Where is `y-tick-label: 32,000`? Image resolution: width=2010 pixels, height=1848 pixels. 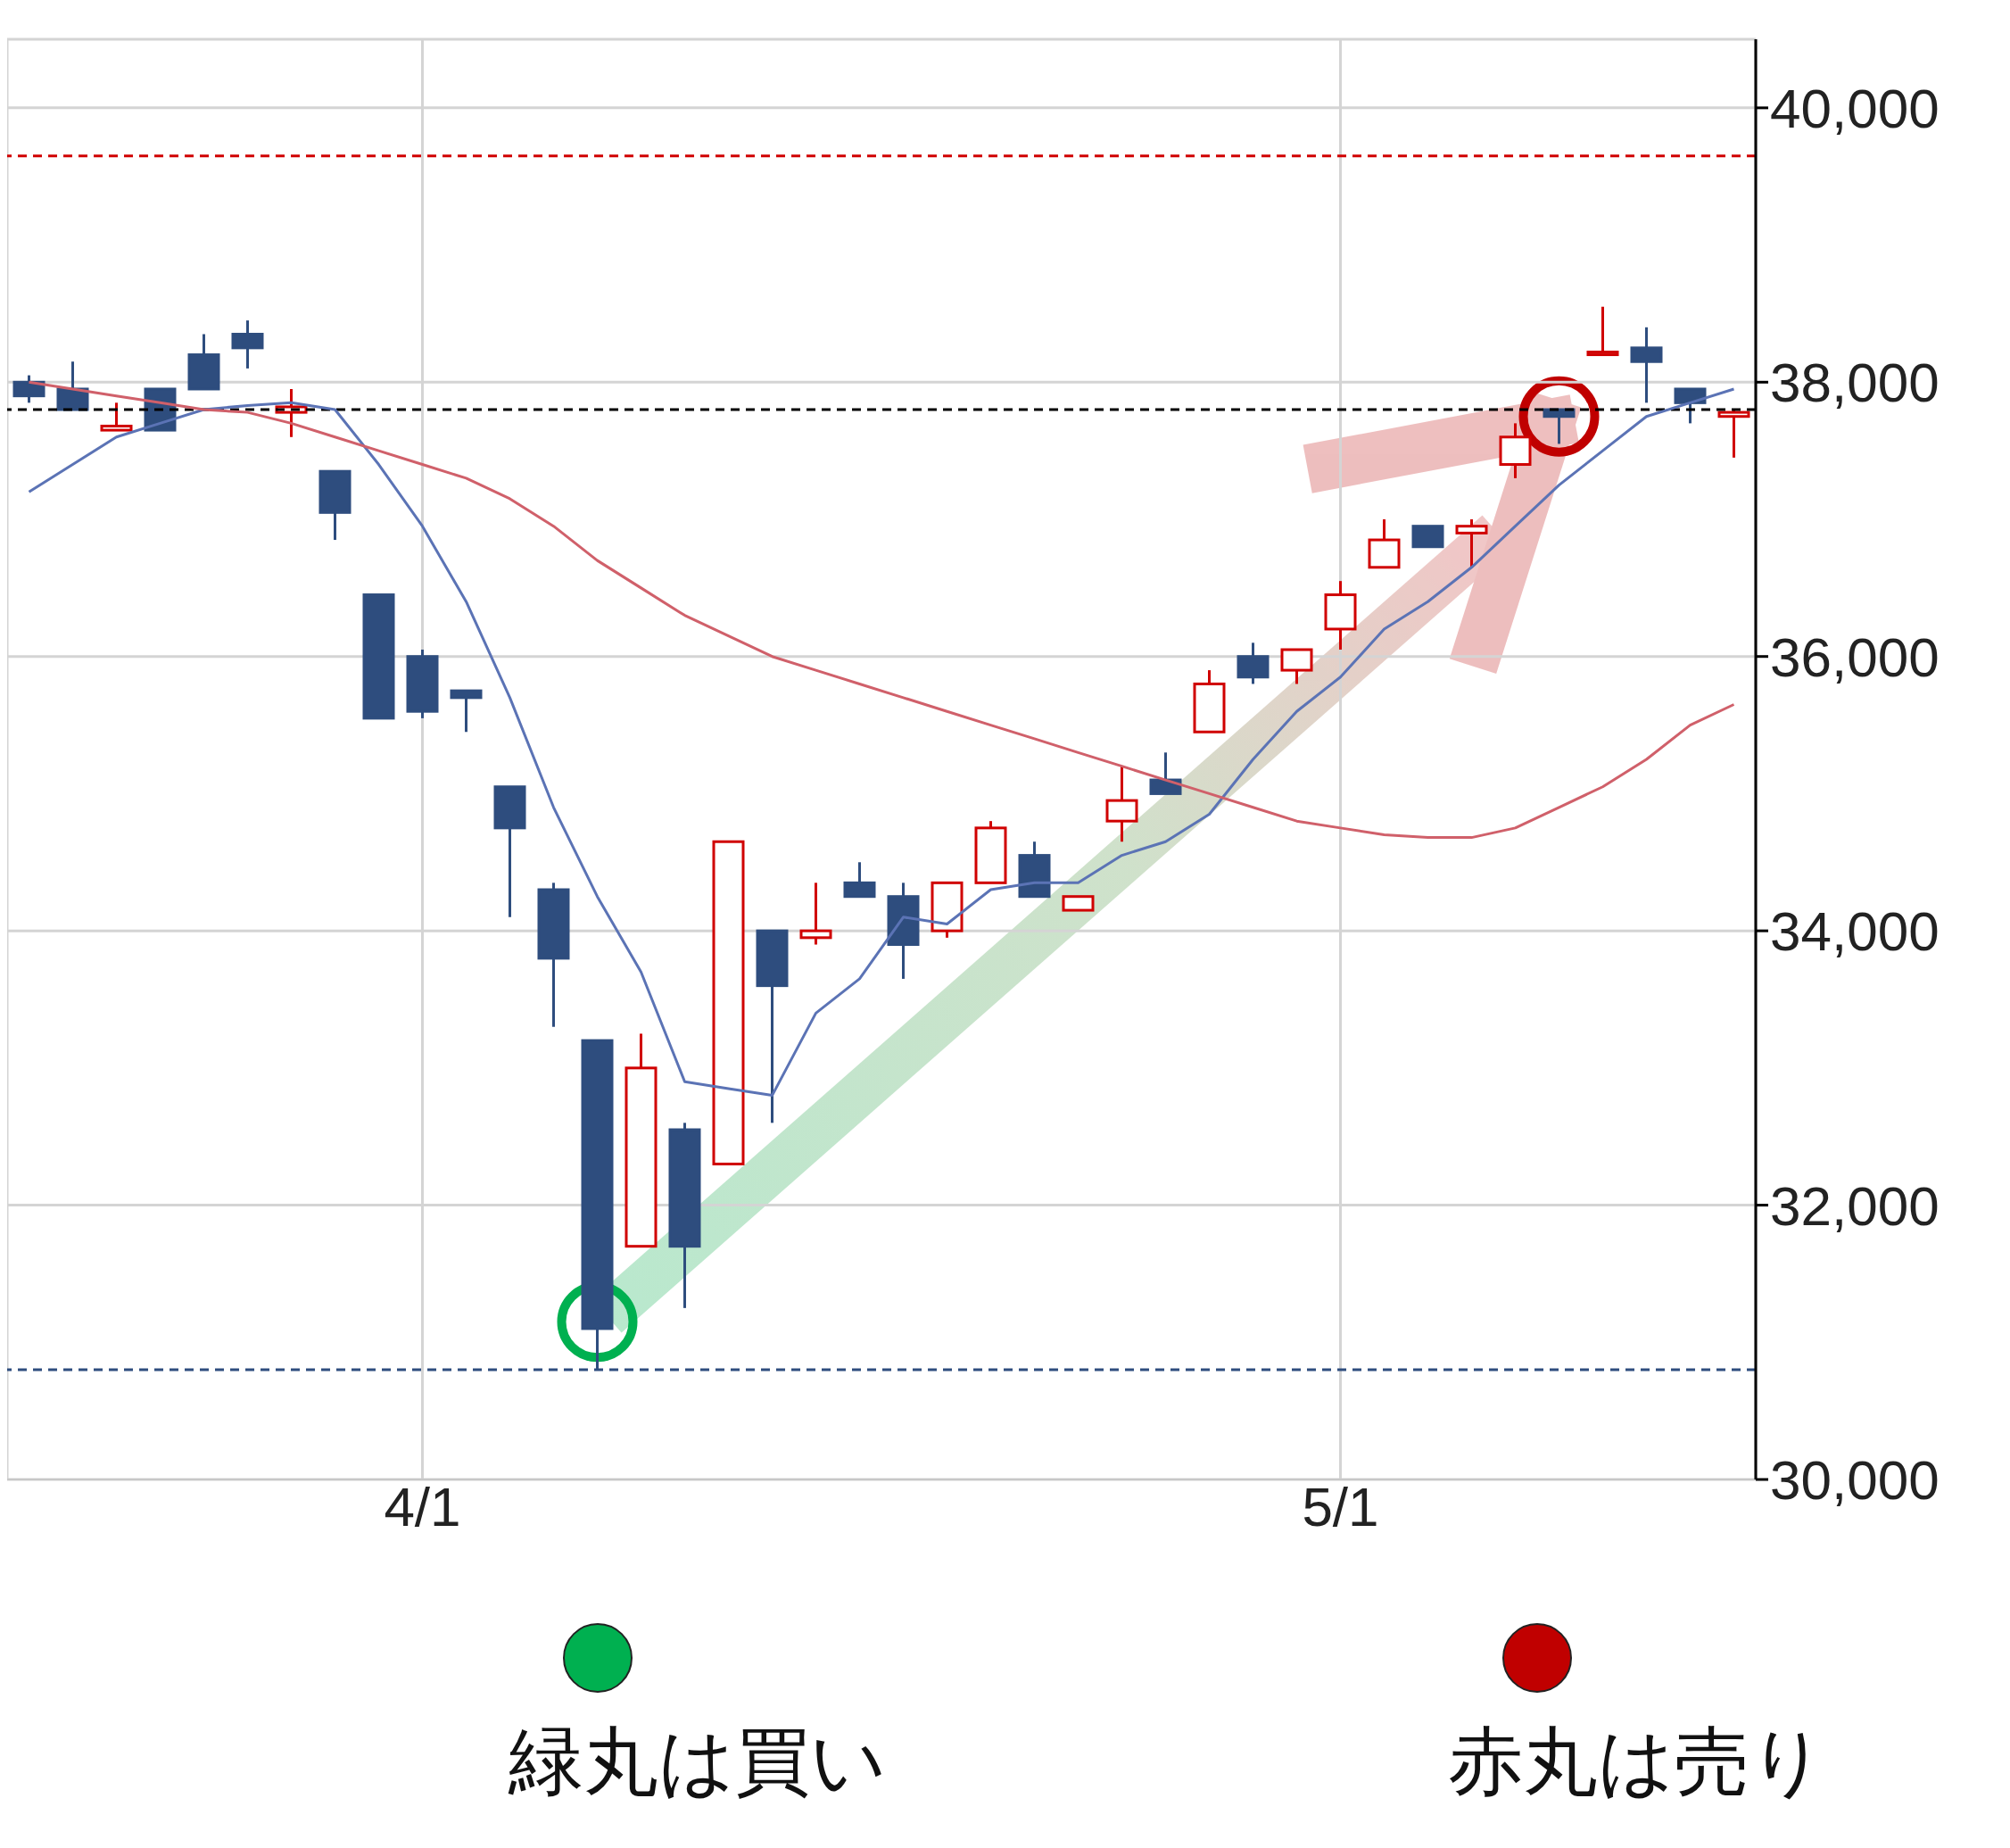 y-tick-label: 32,000 is located at coordinates (1855, 1206).